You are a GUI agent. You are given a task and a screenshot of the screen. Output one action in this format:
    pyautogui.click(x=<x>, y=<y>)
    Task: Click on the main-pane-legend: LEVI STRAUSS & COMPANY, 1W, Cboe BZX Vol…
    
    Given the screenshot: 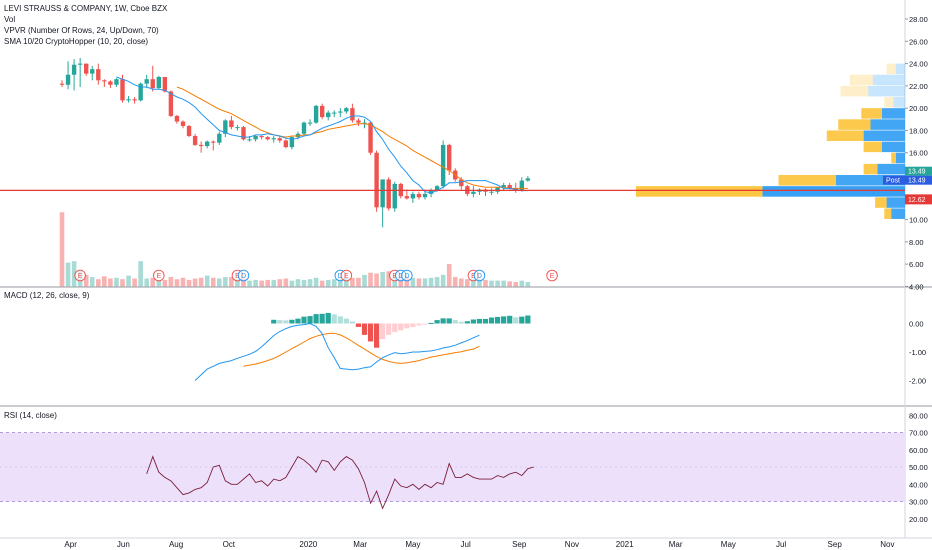 What is the action you would take?
    pyautogui.click(x=85, y=25)
    